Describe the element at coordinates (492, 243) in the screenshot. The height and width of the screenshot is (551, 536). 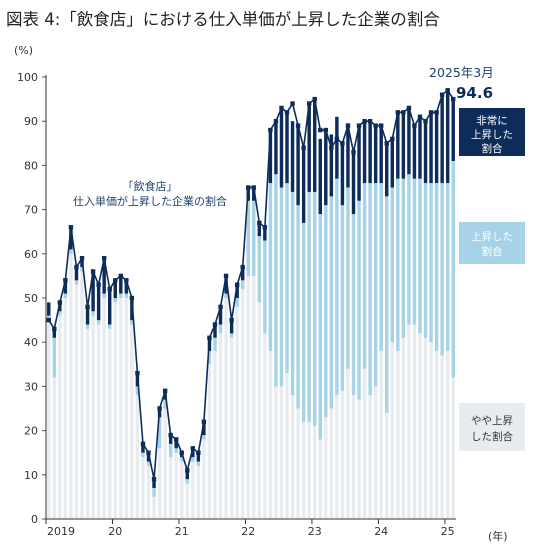
I see `legend-increased-swatch` at that location.